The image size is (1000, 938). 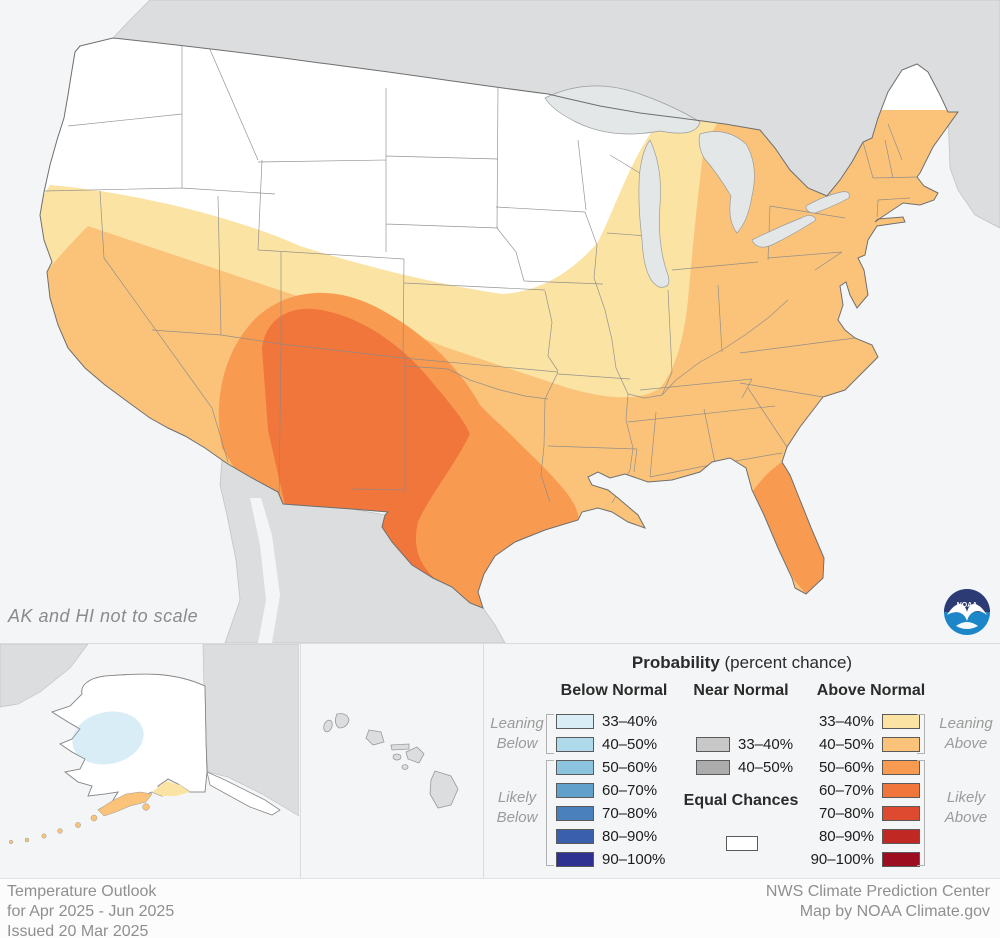 What do you see at coordinates (108, 738) in the screenshot?
I see `alaska-below-blob` at bounding box center [108, 738].